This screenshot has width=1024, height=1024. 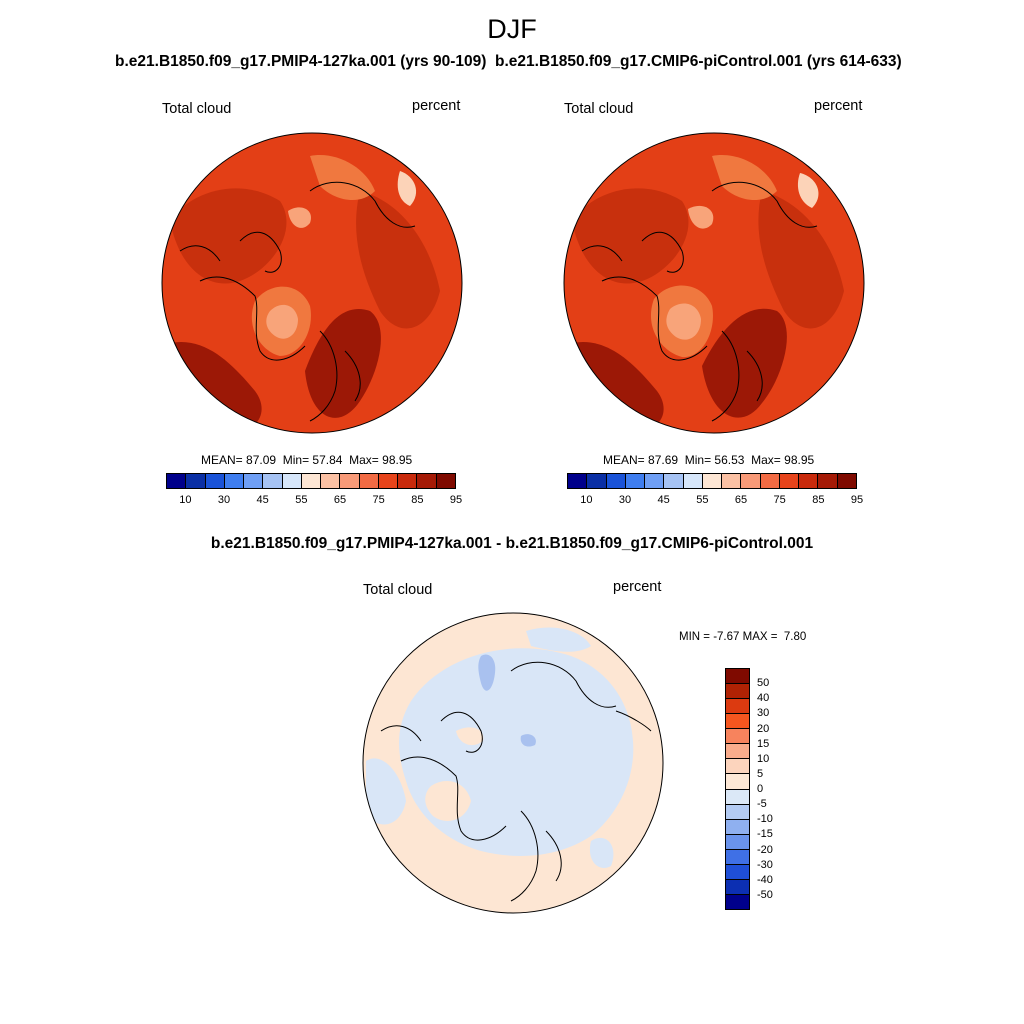 I want to click on mean-value: 87.69, so click(x=663, y=460).